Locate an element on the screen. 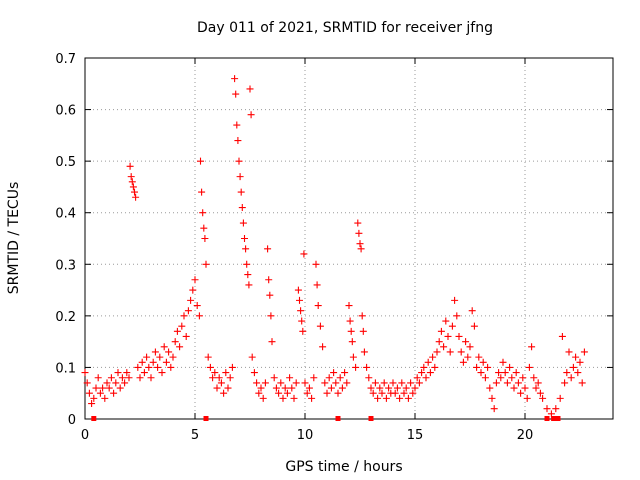  x-tick-label: 20 is located at coordinates (525, 435).